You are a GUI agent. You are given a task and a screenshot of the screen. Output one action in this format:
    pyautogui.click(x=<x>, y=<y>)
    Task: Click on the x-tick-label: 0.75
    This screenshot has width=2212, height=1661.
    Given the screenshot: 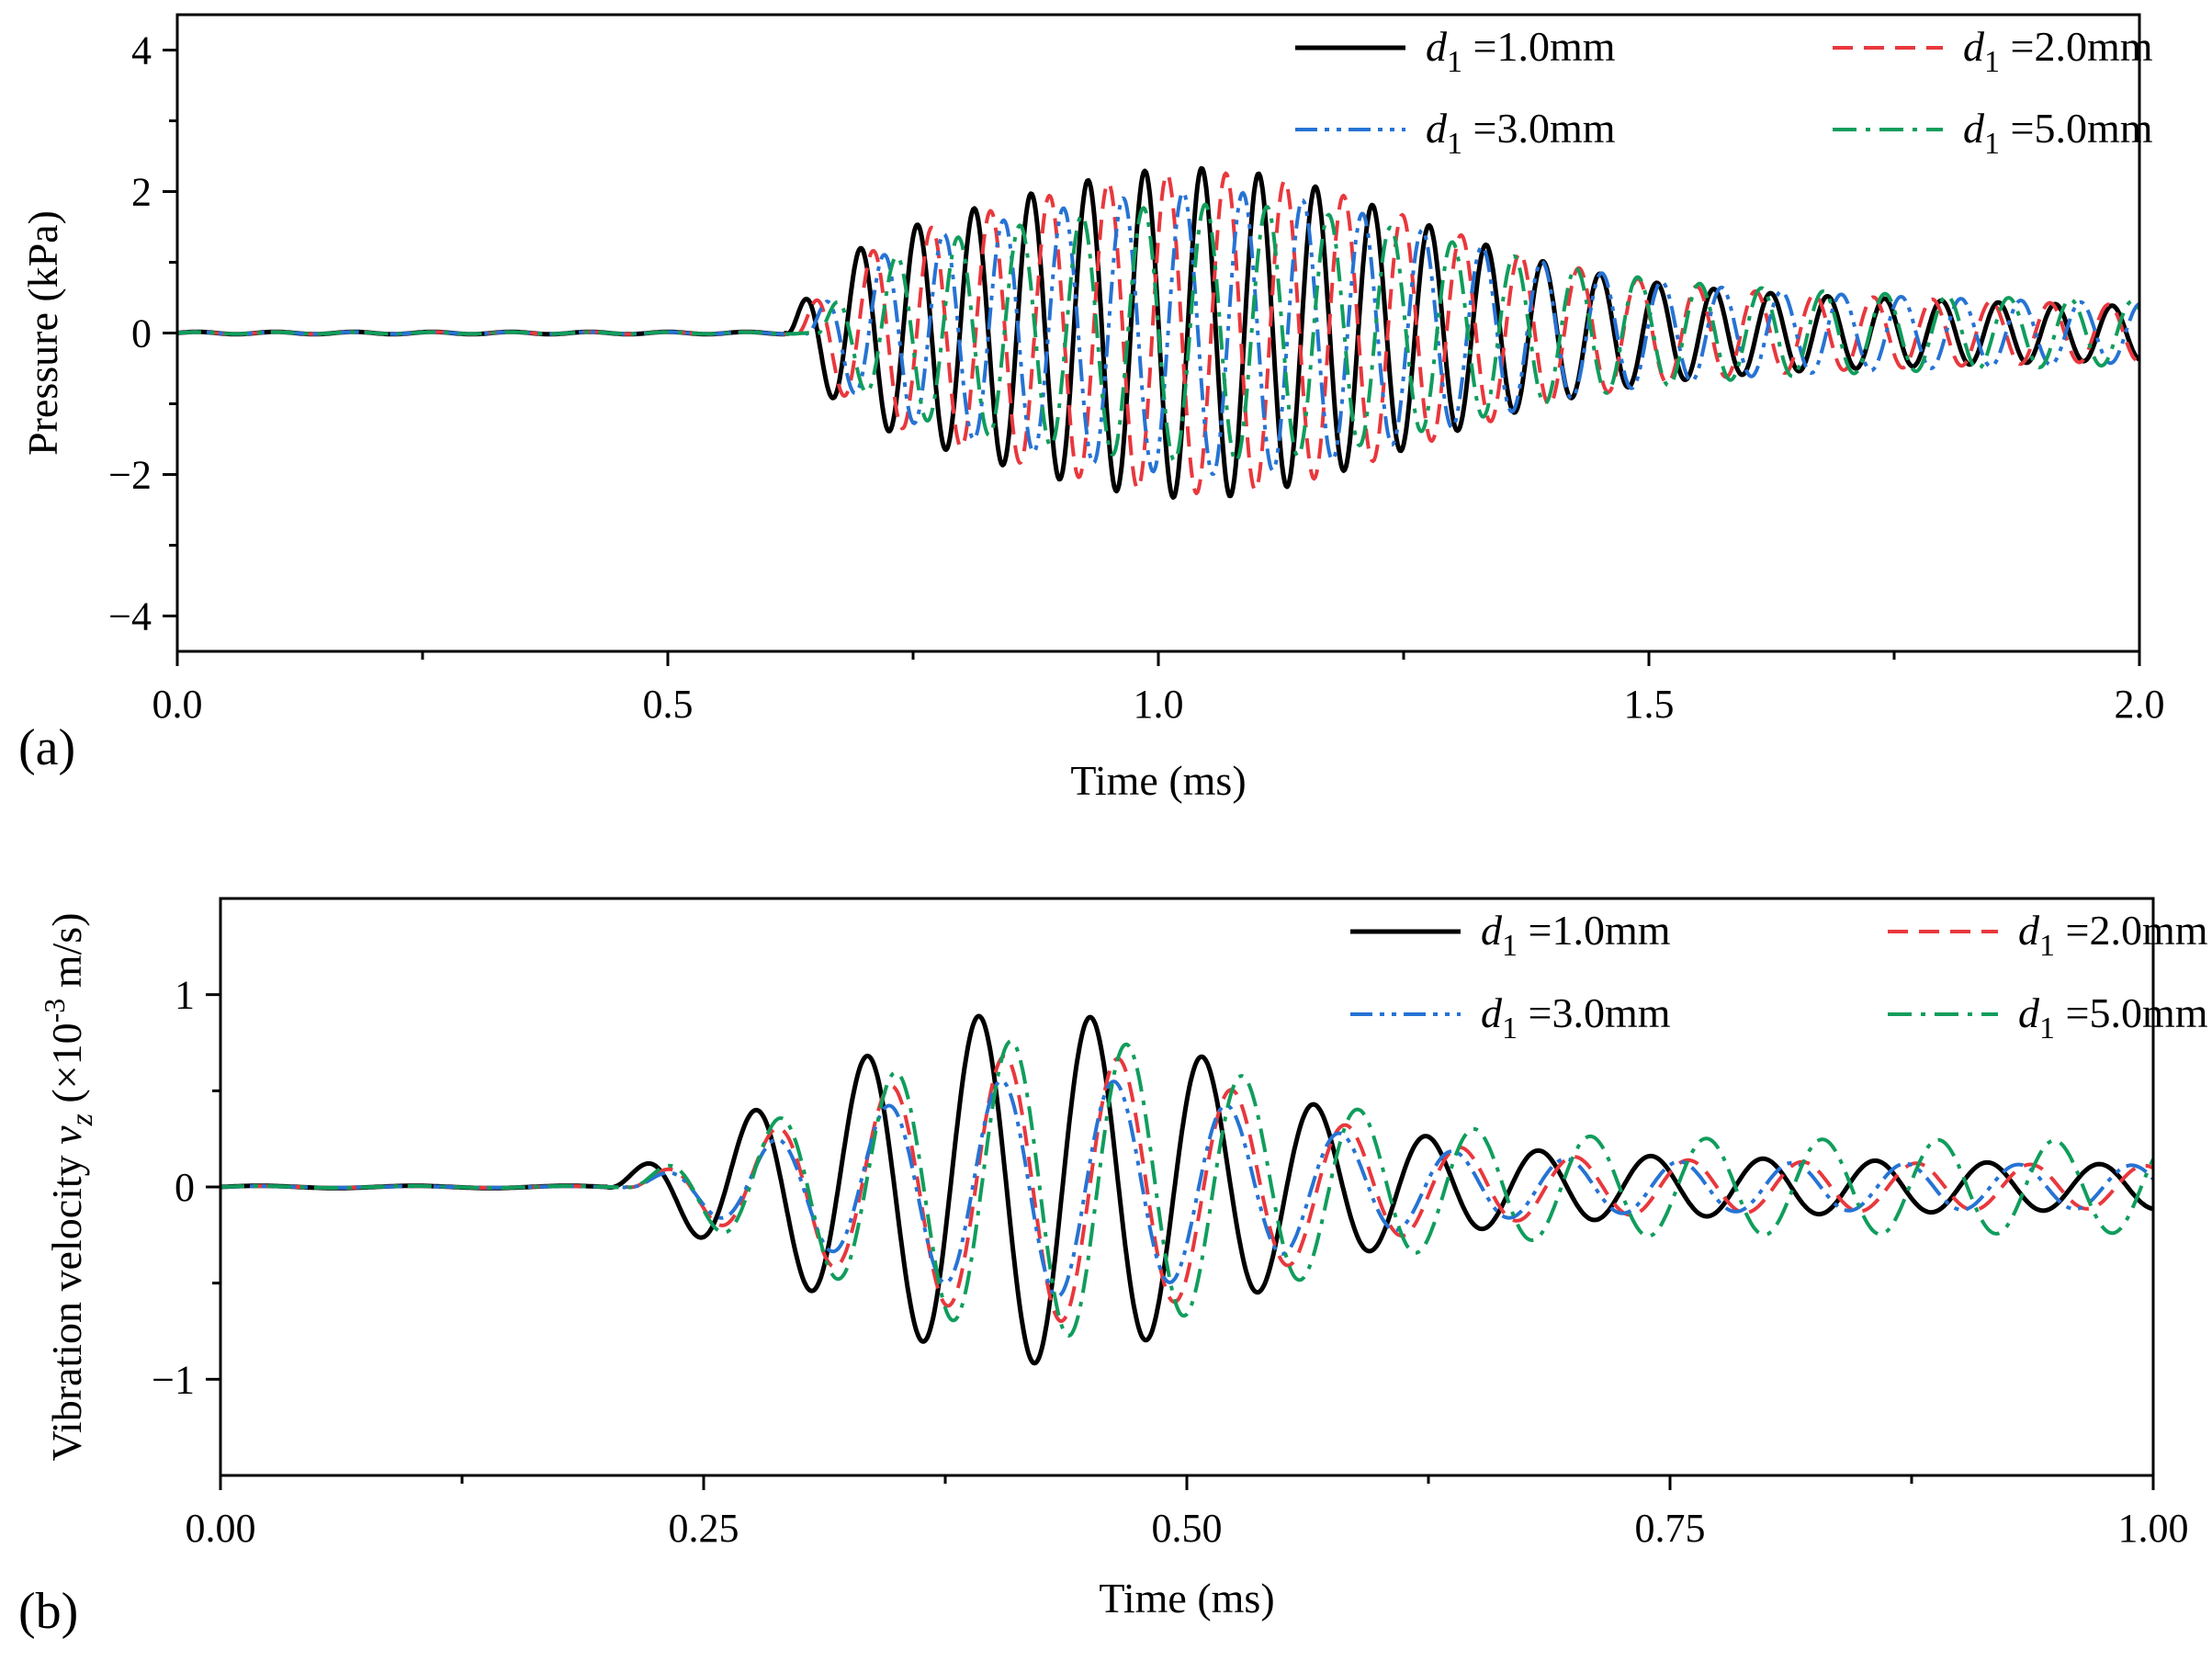 What is the action you would take?
    pyautogui.click(x=1670, y=1529)
    